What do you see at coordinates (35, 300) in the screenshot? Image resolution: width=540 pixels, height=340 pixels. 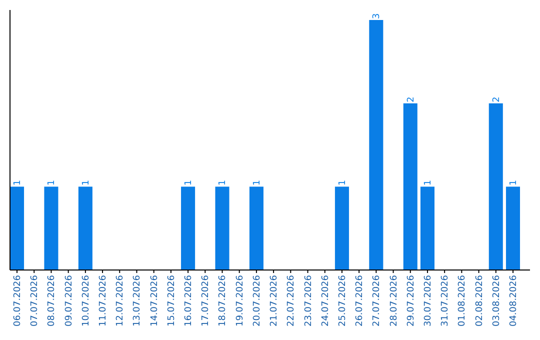 I see `x-tick-label: 07.07.2026` at bounding box center [35, 300].